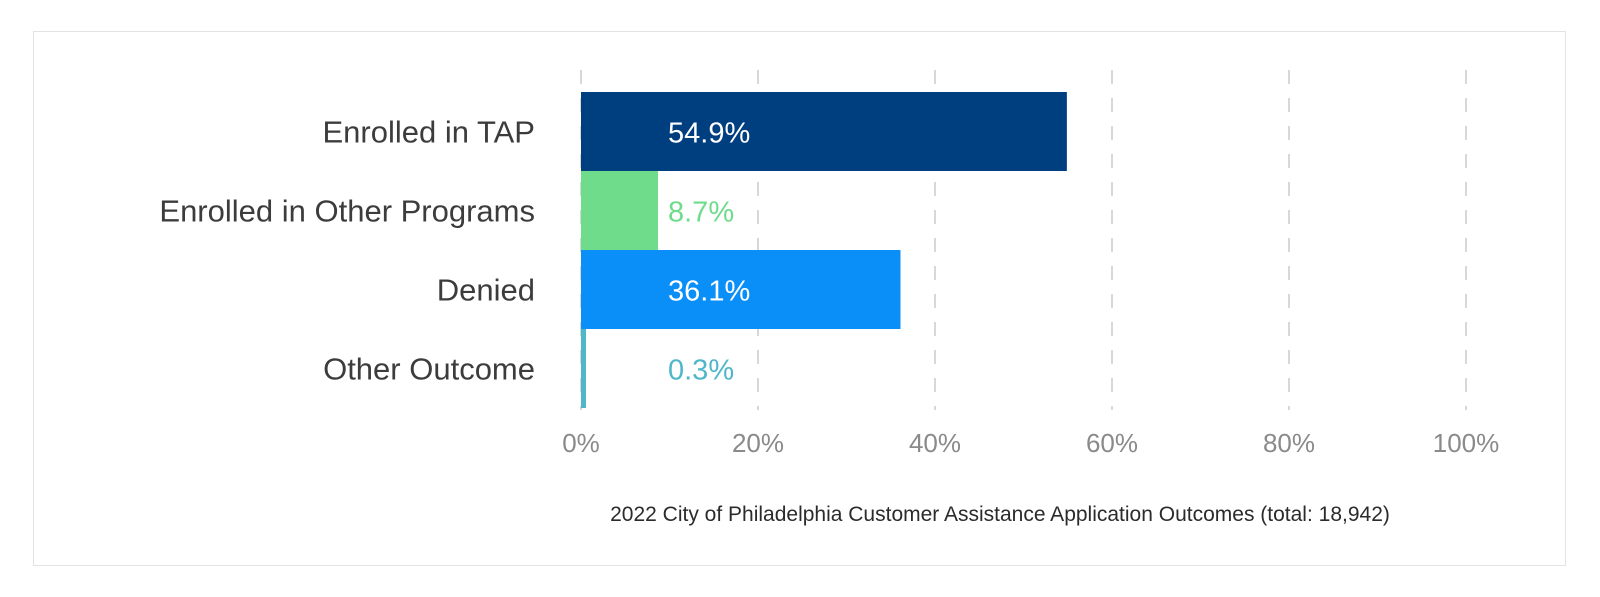 Image resolution: width=1600 pixels, height=597 pixels. What do you see at coordinates (709, 134) in the screenshot?
I see `data-label: 54.9%` at bounding box center [709, 134].